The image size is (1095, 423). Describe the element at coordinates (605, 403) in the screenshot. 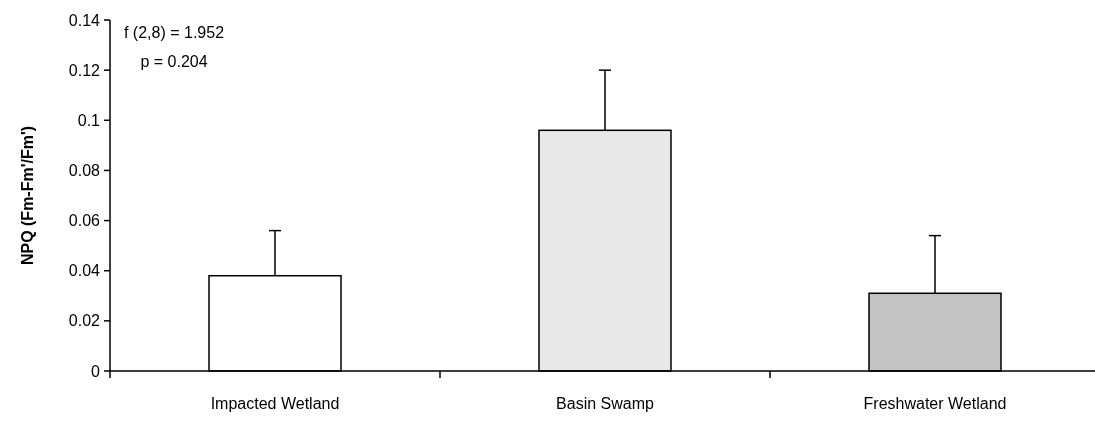

I see `x-tick-label: Basin Swamp` at that location.